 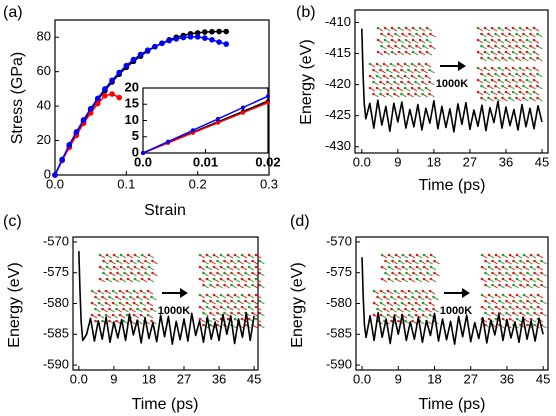 What do you see at coordinates (205, 161) in the screenshot?
I see `x-tick-label: 0.01` at bounding box center [205, 161].